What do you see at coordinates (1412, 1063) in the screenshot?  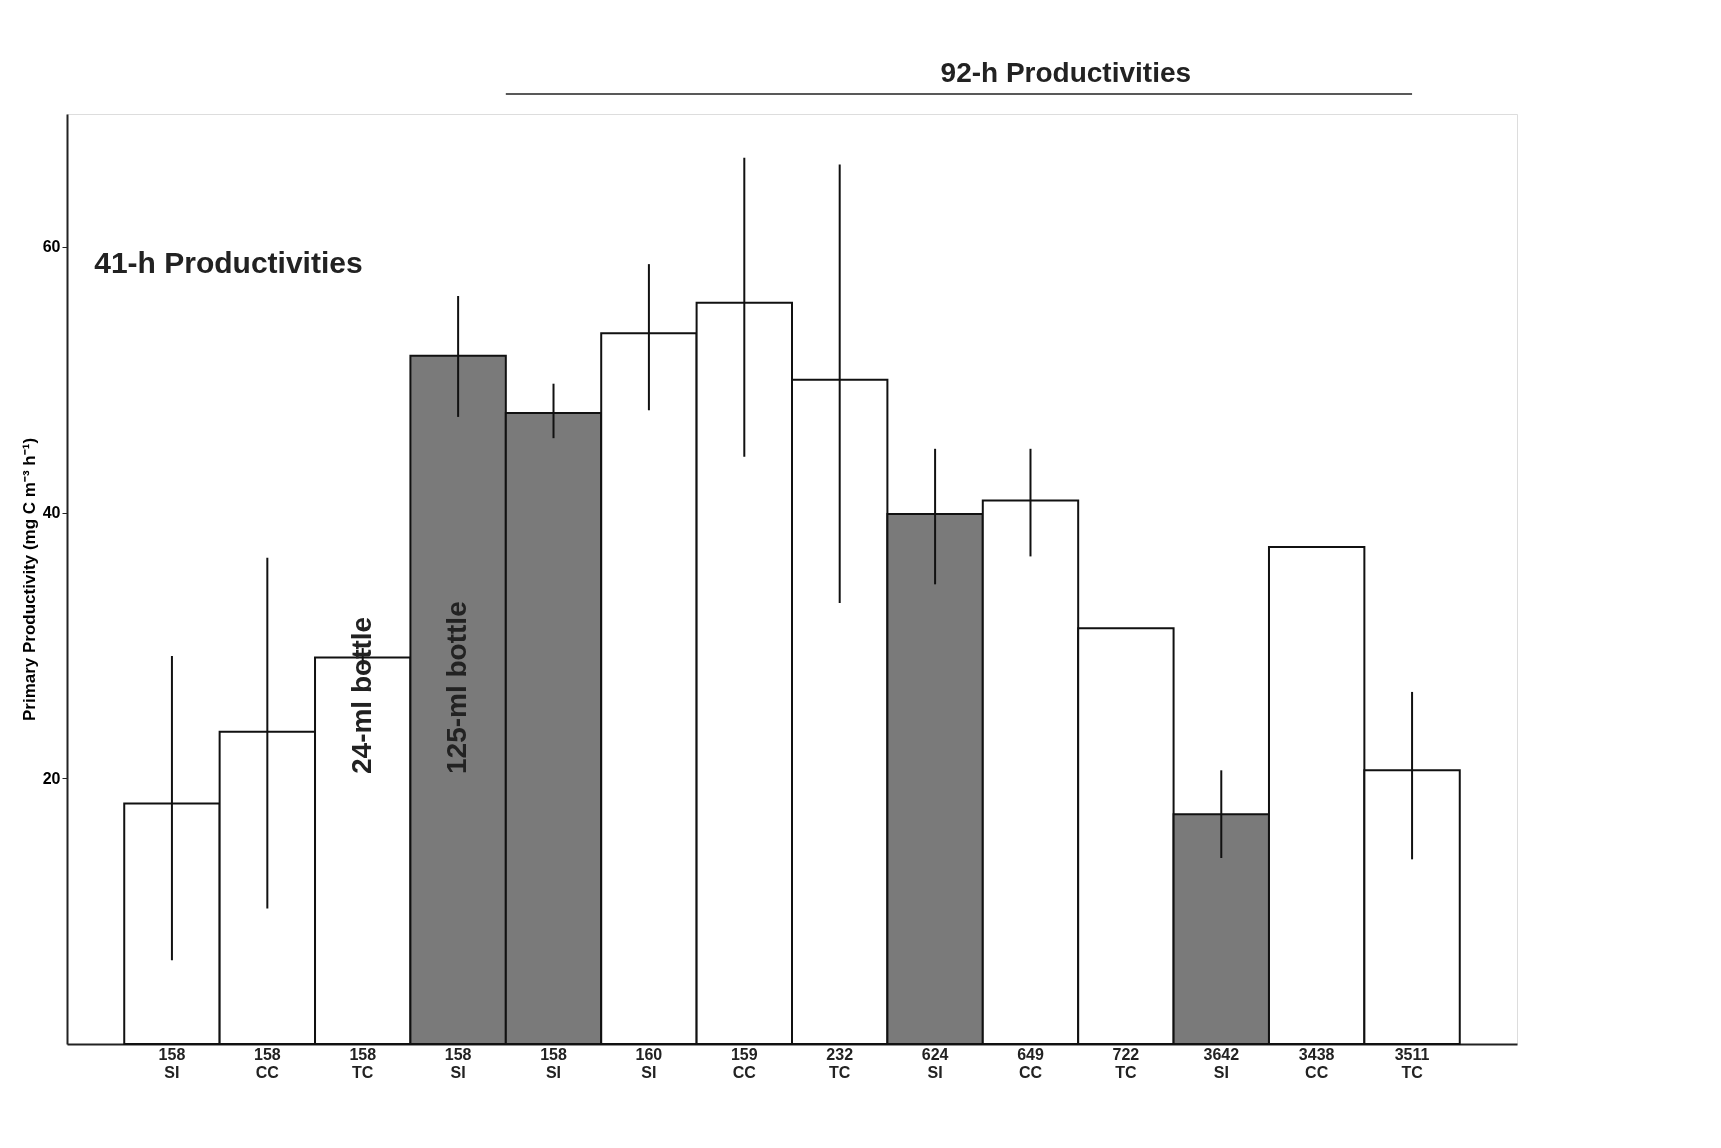 I see `x-tick-label: 3511 TC` at bounding box center [1412, 1063].